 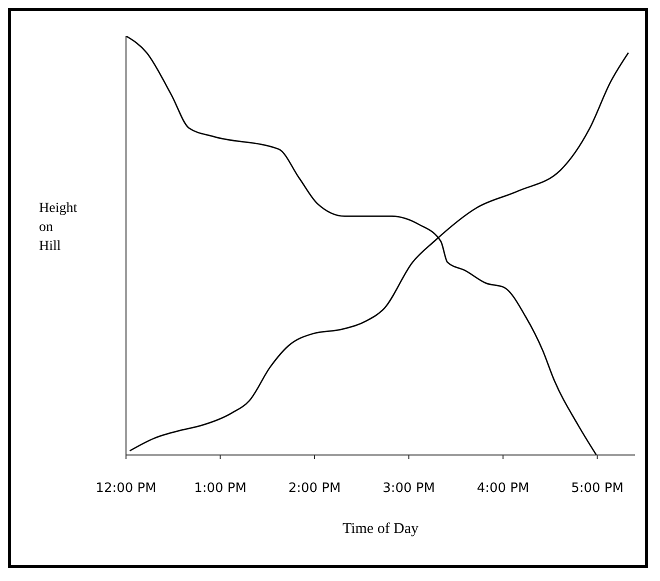 What do you see at coordinates (381, 529) in the screenshot?
I see `x-axis-title: Time of Day` at bounding box center [381, 529].